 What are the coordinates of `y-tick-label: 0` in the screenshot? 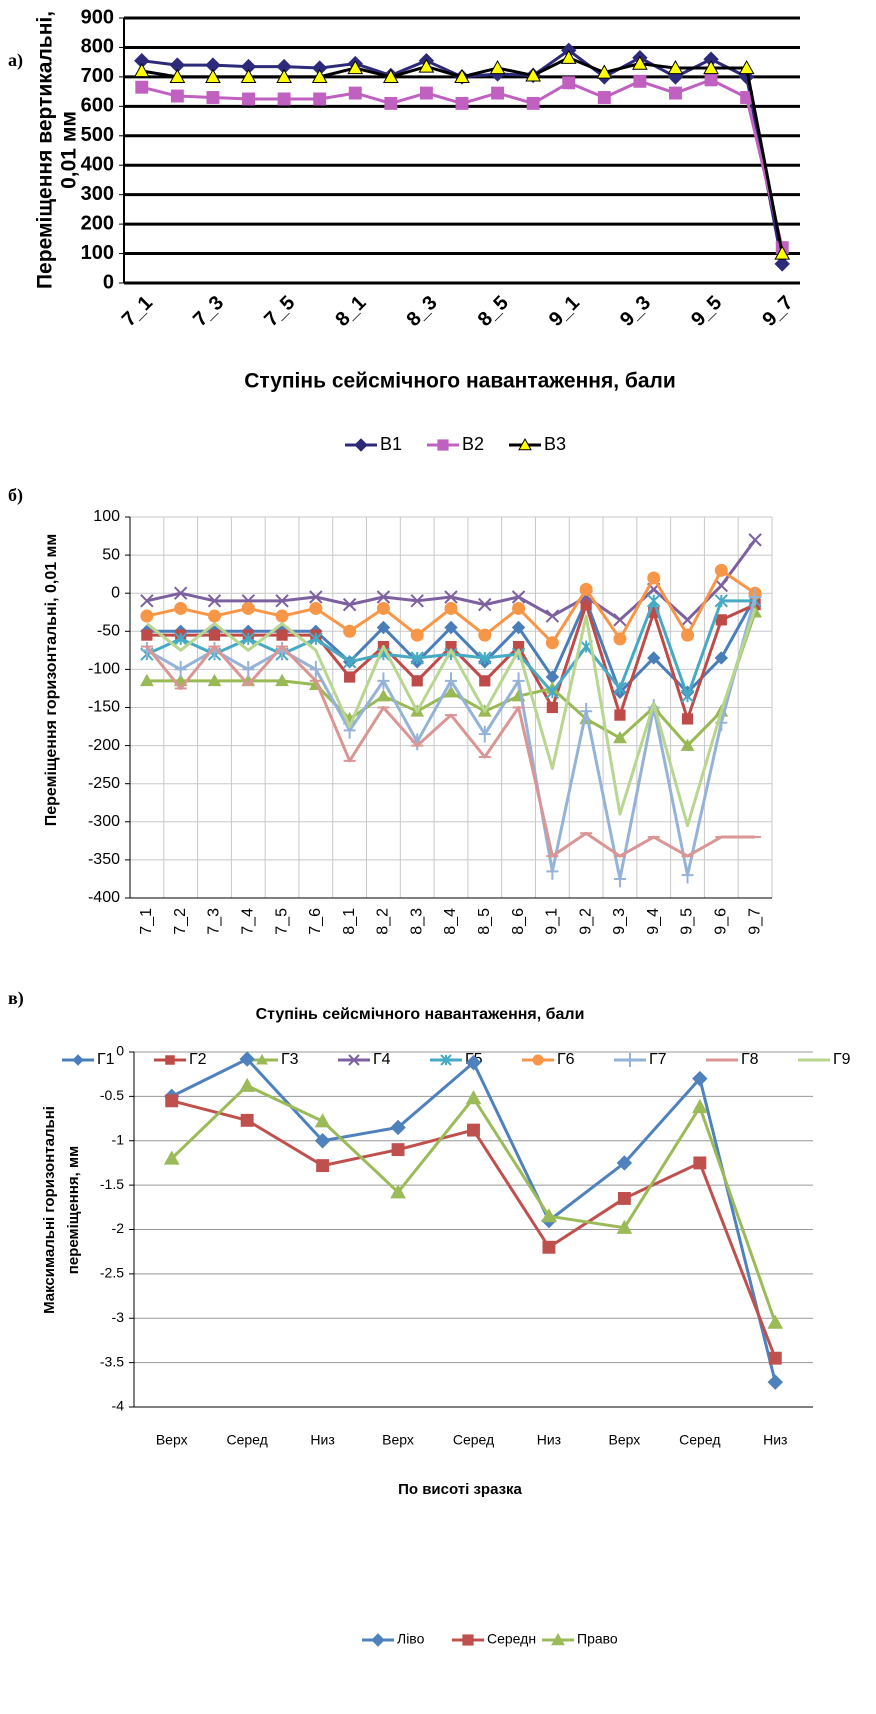 It's located at (115, 592).